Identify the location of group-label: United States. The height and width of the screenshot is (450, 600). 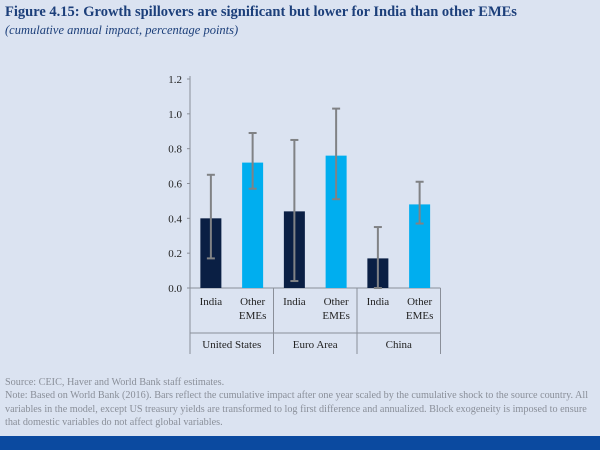
(231, 345).